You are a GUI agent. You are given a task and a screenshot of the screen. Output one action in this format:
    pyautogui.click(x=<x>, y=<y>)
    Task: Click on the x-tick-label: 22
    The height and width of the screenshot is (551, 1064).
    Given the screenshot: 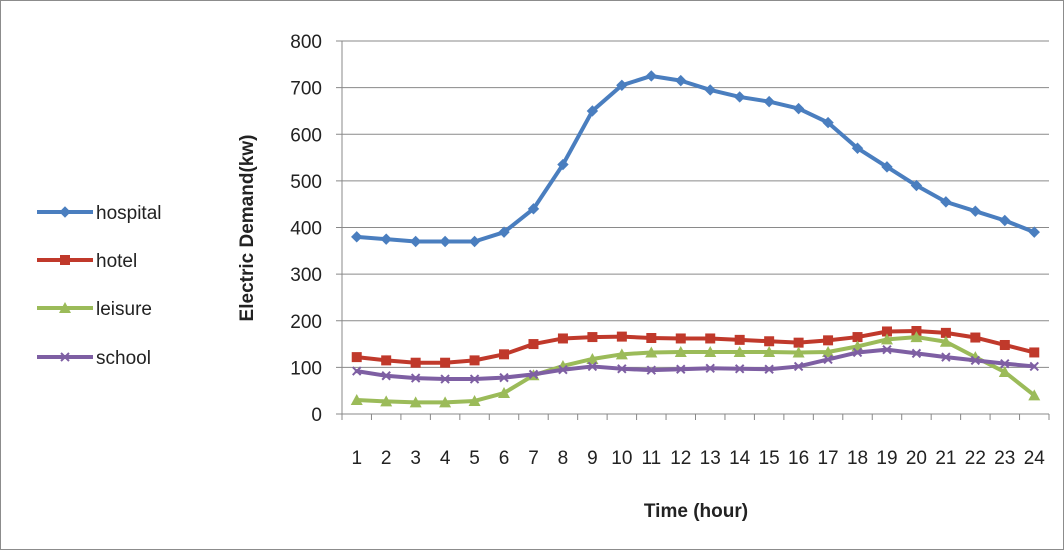 What is the action you would take?
    pyautogui.click(x=975, y=458)
    